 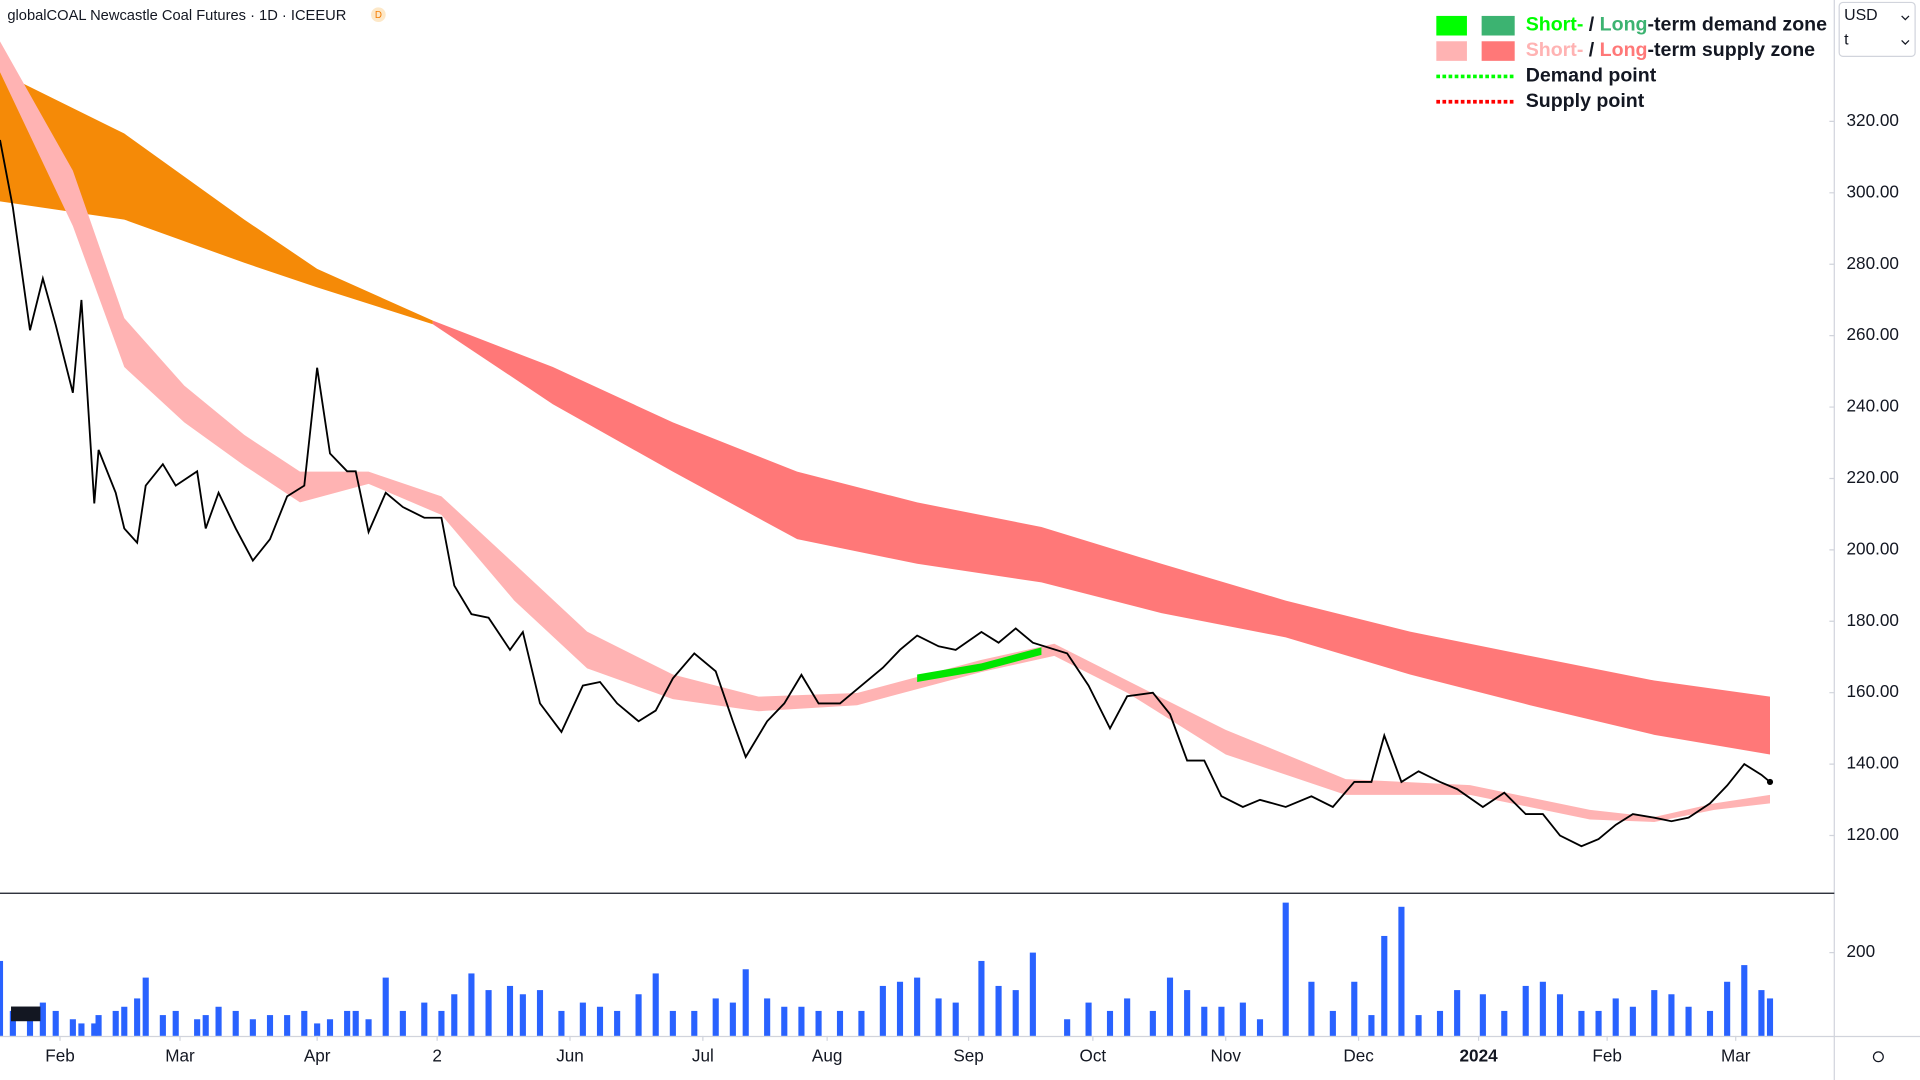 What do you see at coordinates (26, 1014) in the screenshot?
I see `logo` at bounding box center [26, 1014].